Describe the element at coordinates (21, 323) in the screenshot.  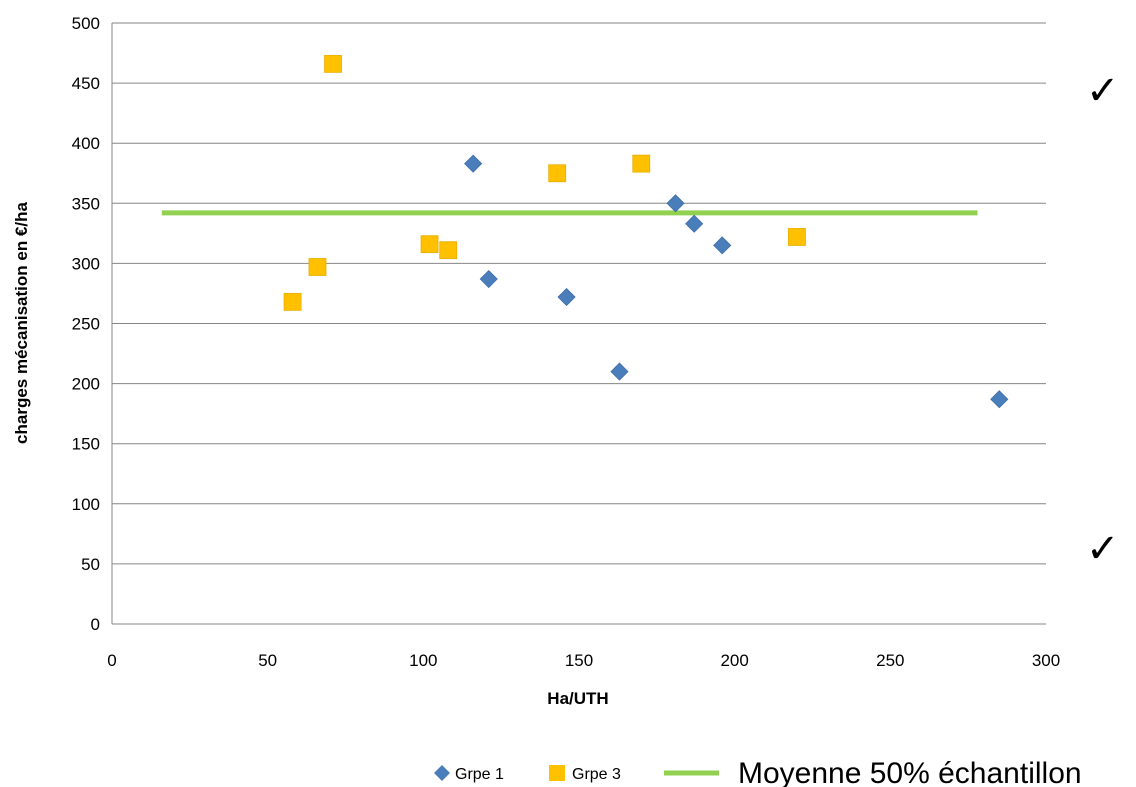
I see `y-axis-title: charges mécanisation en €/ha` at that location.